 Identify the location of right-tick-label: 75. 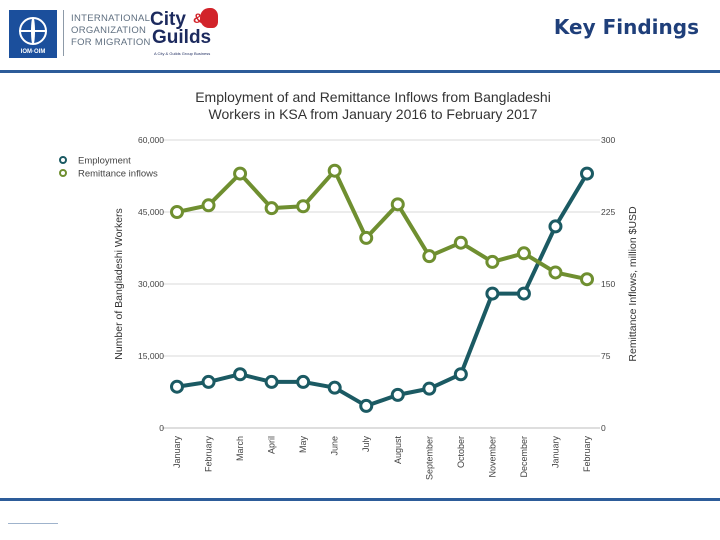
(606, 356).